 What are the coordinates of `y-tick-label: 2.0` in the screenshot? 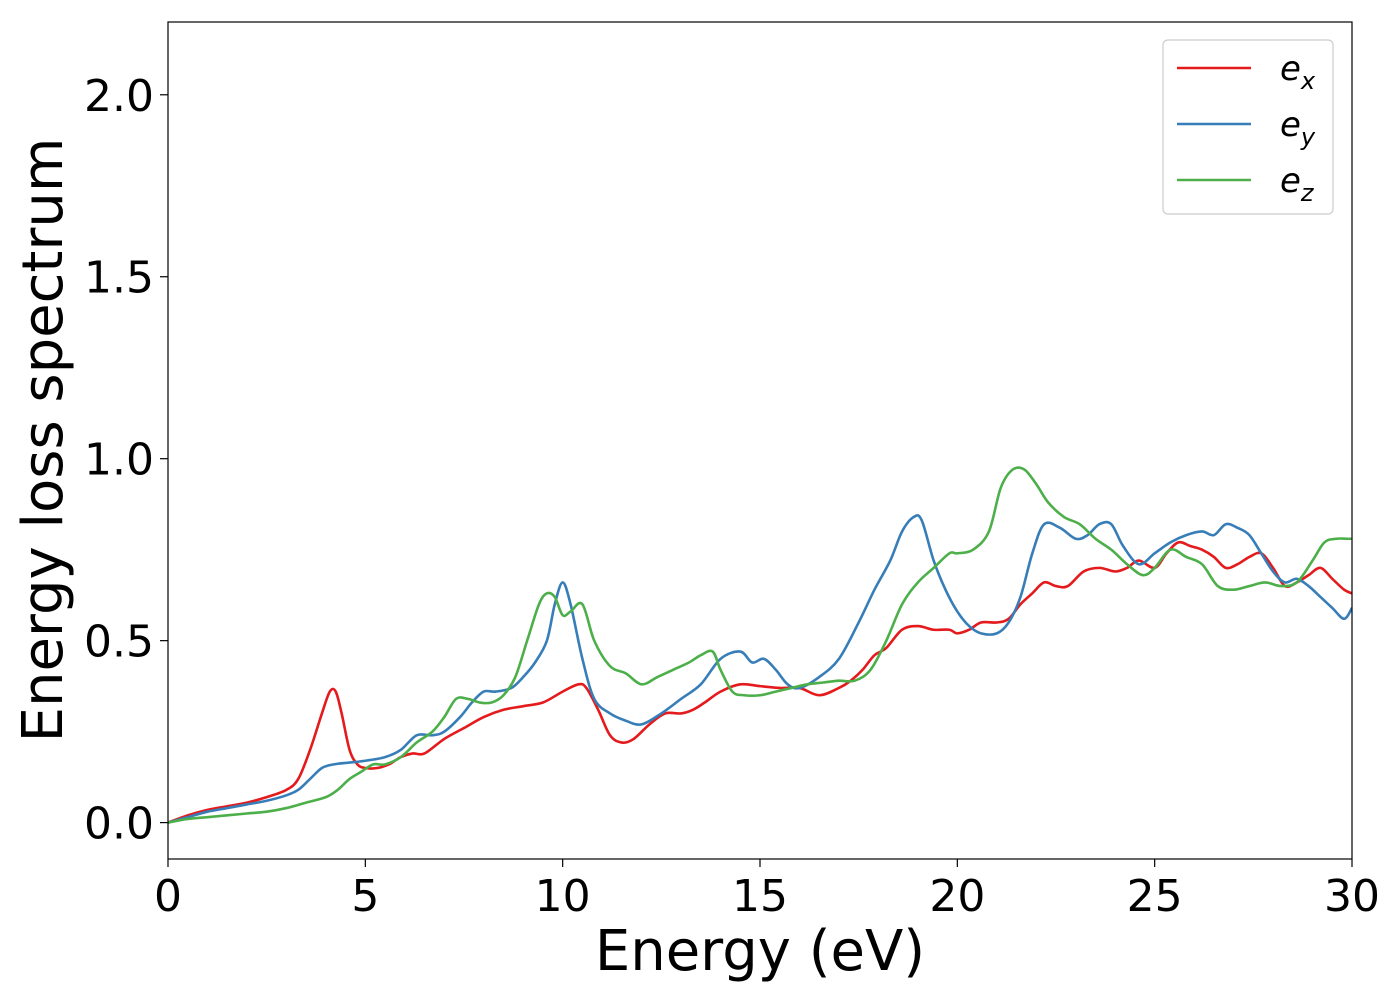 It's located at (119, 96).